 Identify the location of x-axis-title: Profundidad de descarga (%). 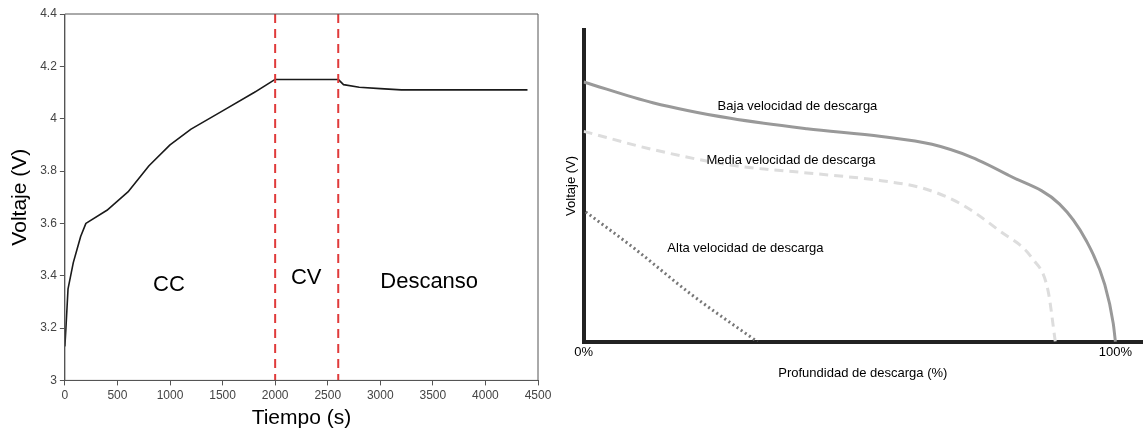
(863, 372).